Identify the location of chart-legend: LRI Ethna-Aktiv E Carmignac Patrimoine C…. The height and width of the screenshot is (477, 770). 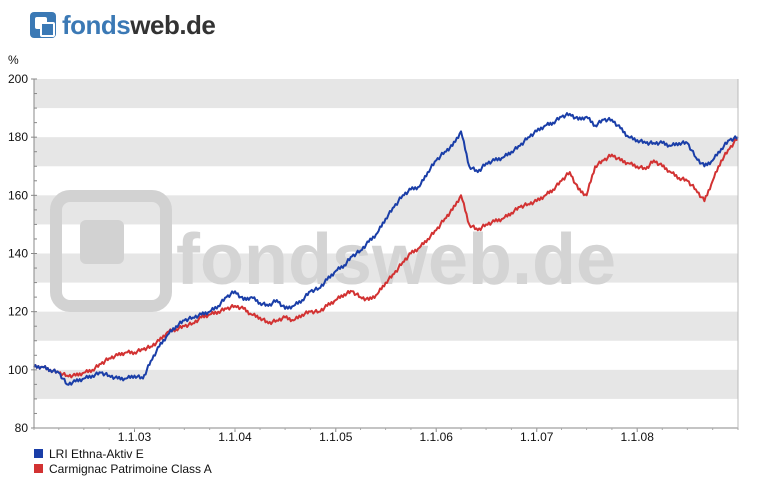
(123, 461).